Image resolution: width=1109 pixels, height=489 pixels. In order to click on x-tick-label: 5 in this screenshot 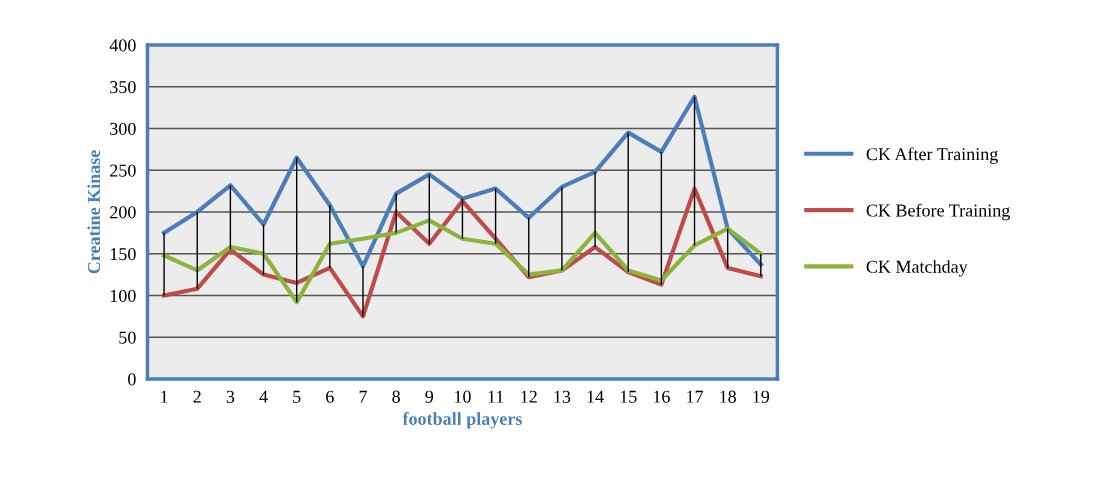, I will do `click(297, 396)`.